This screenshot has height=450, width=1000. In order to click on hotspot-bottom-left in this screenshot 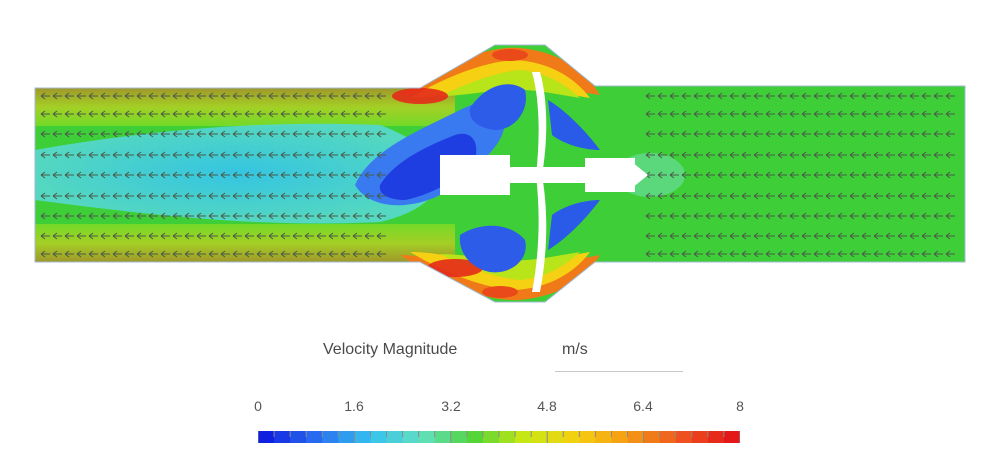, I will do `click(455, 268)`.